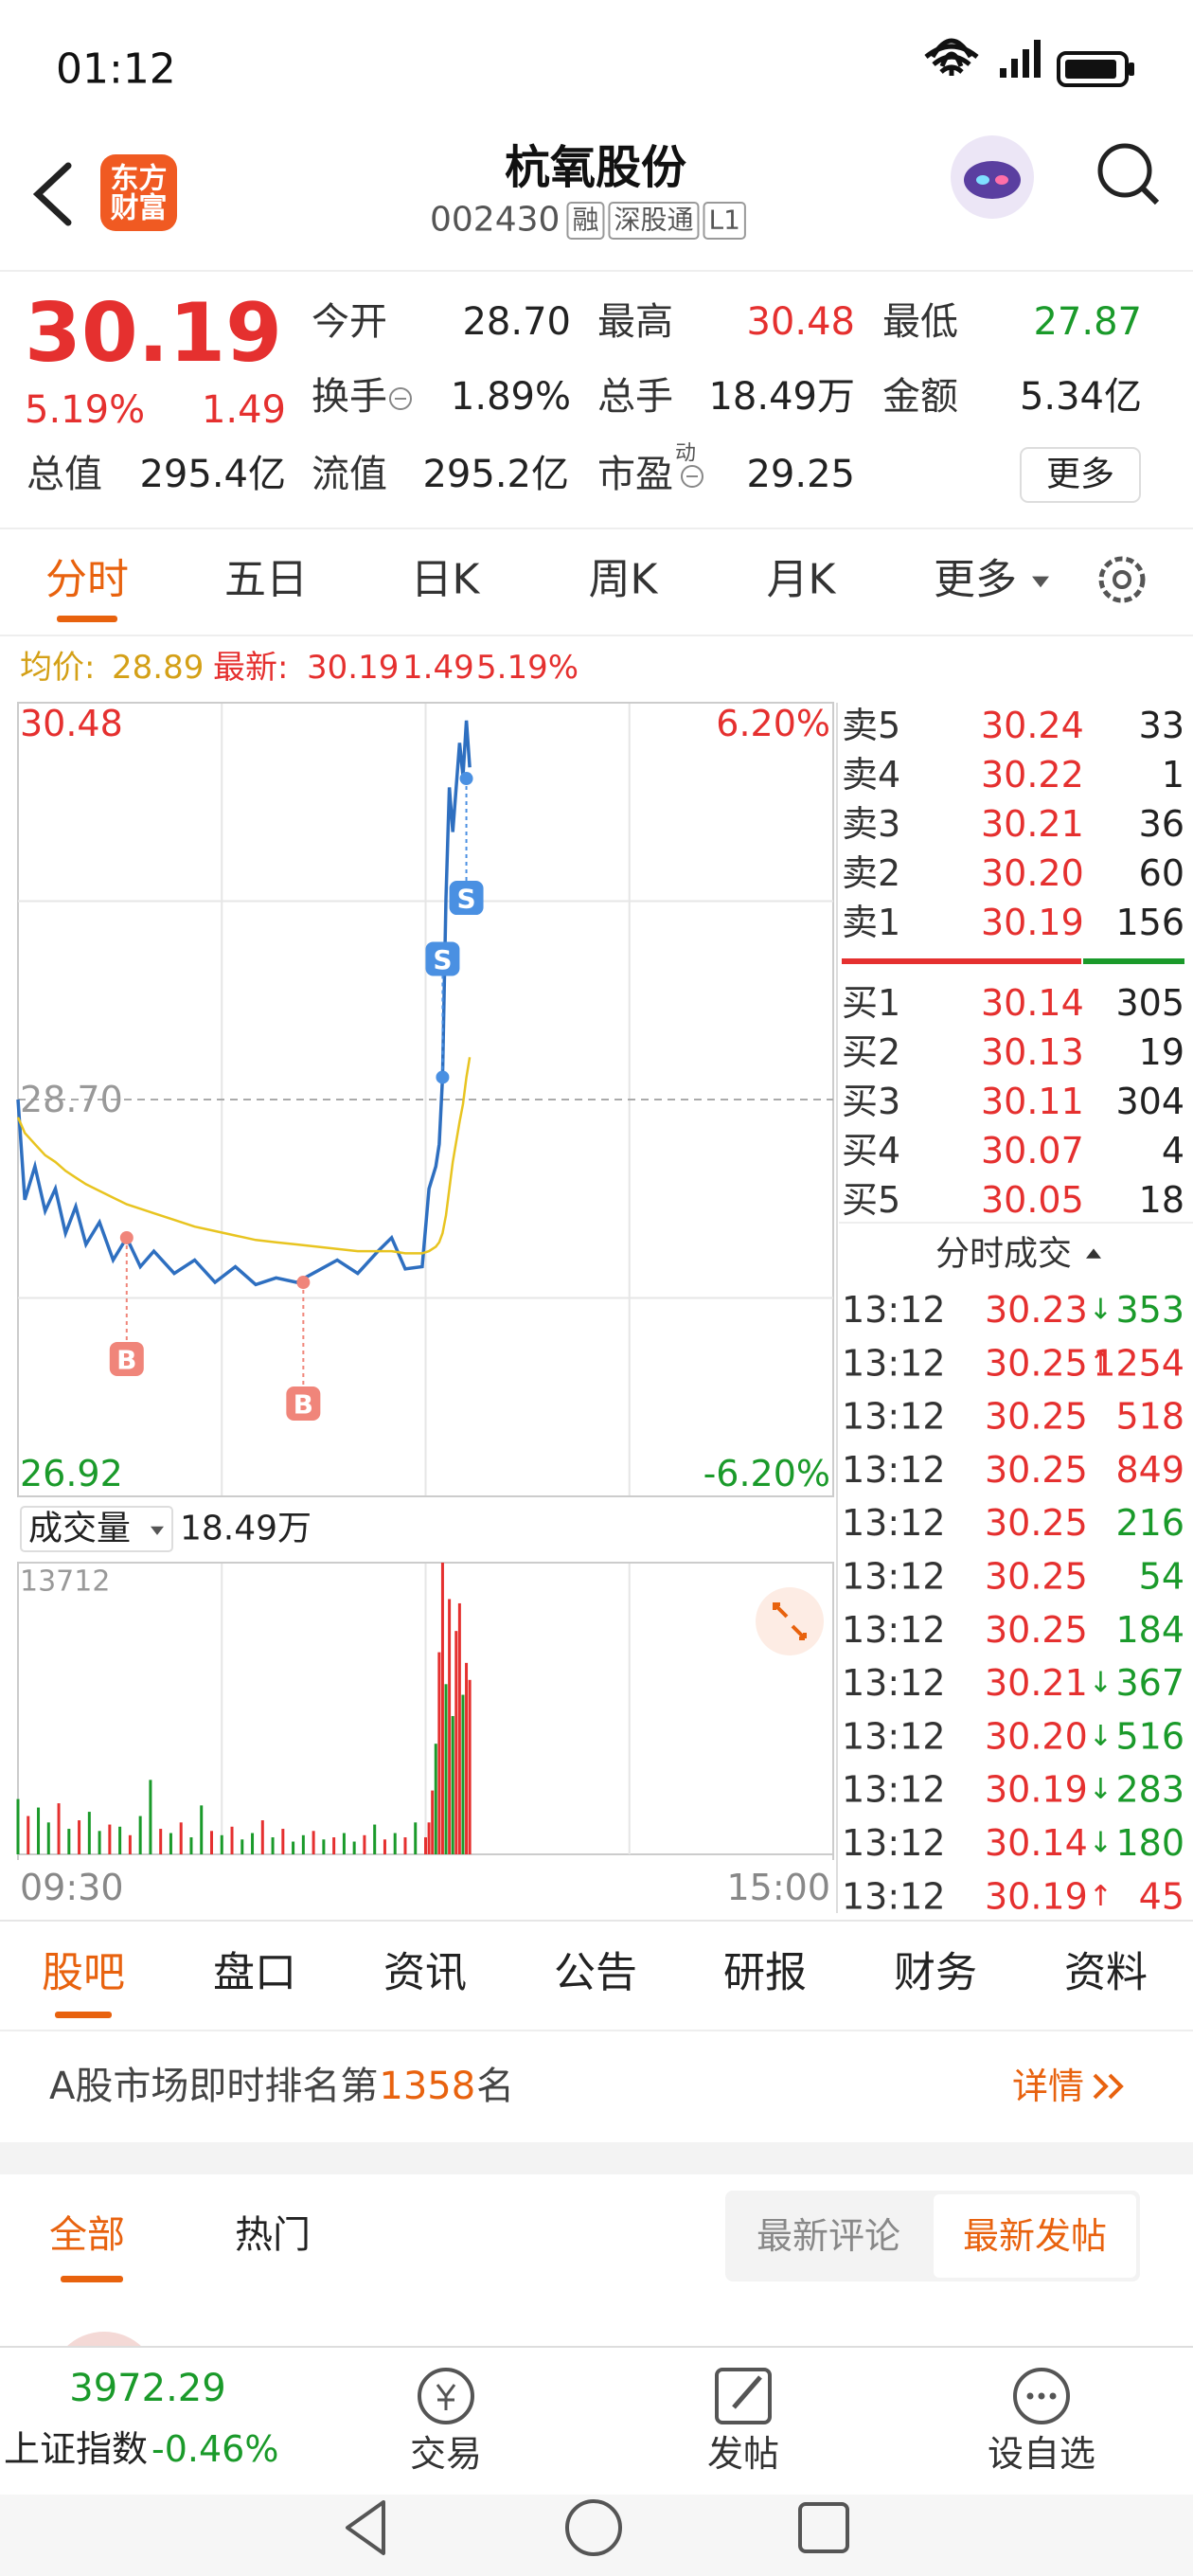 Image resolution: width=1193 pixels, height=2576 pixels. I want to click on trade-volume: 1254, so click(1138, 1363).